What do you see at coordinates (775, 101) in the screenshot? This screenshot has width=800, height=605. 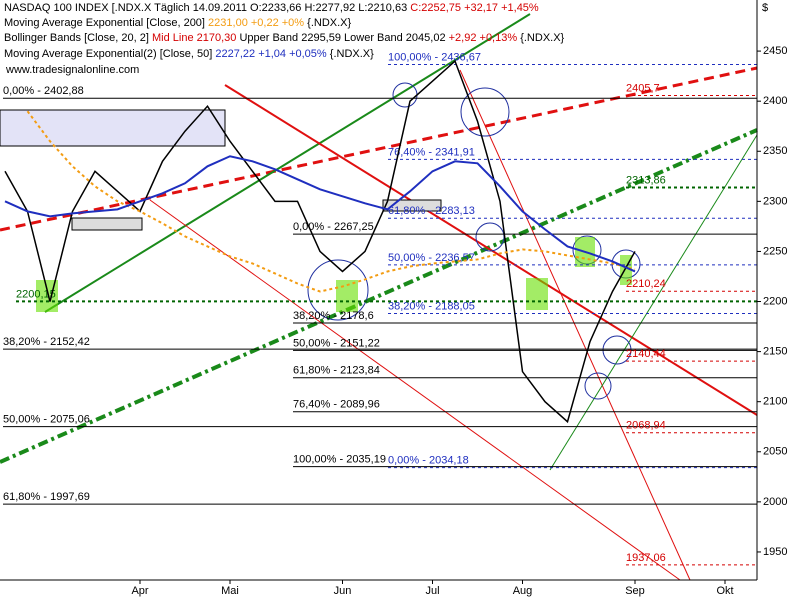 I see `y-tick-label: 2400` at bounding box center [775, 101].